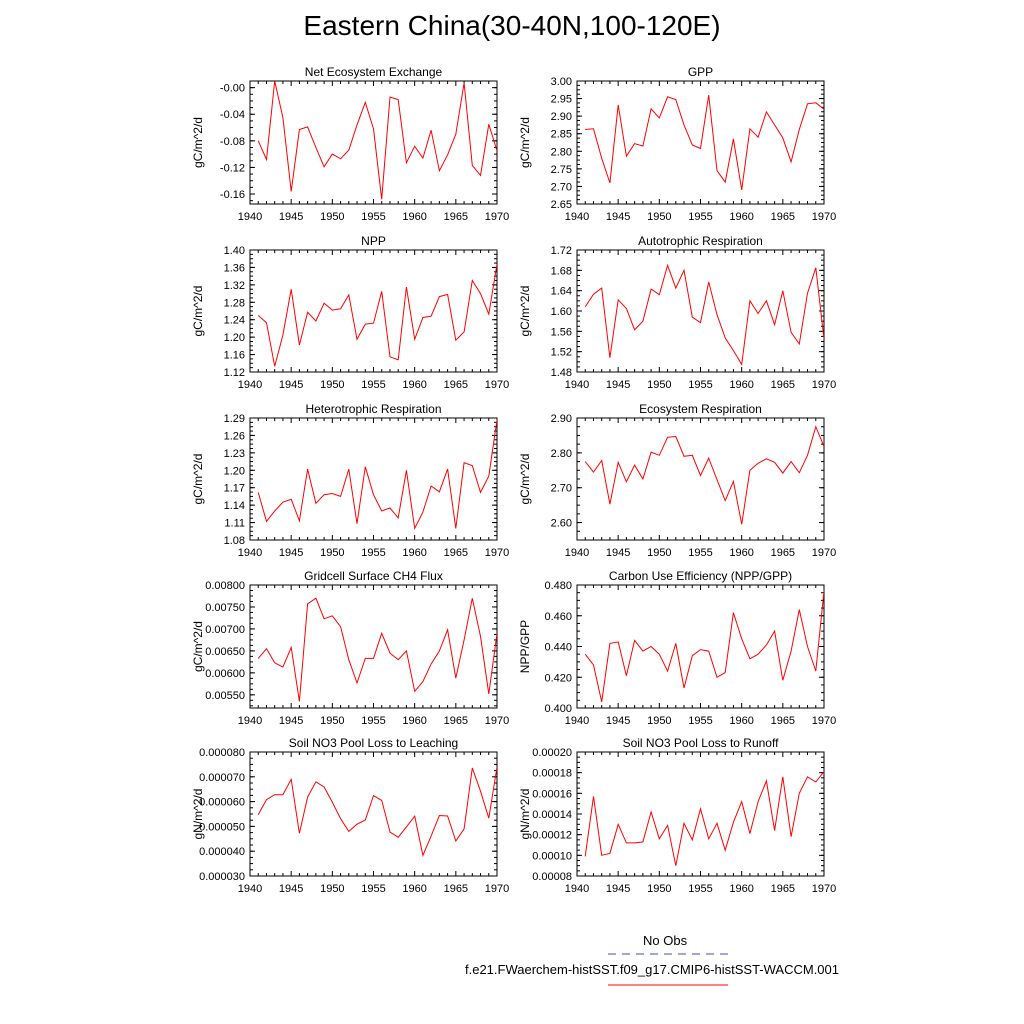  I want to click on y-tick-label: 1.16, so click(234, 356).